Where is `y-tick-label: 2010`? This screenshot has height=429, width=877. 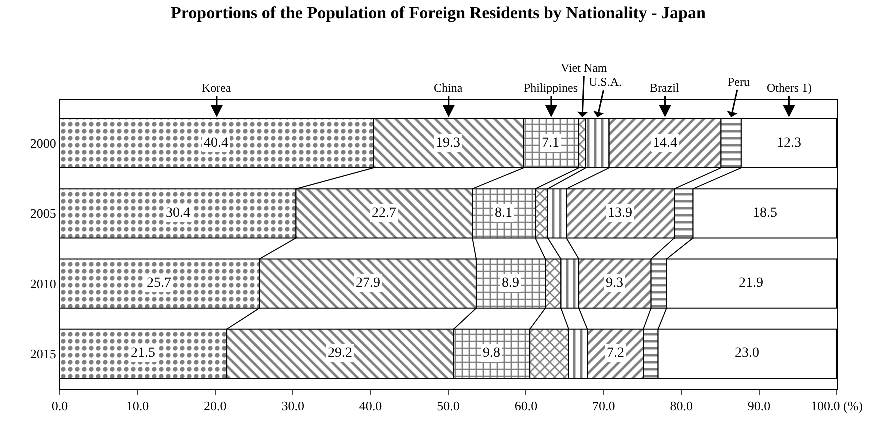
y-tick-label: 2010 is located at coordinates (43, 284).